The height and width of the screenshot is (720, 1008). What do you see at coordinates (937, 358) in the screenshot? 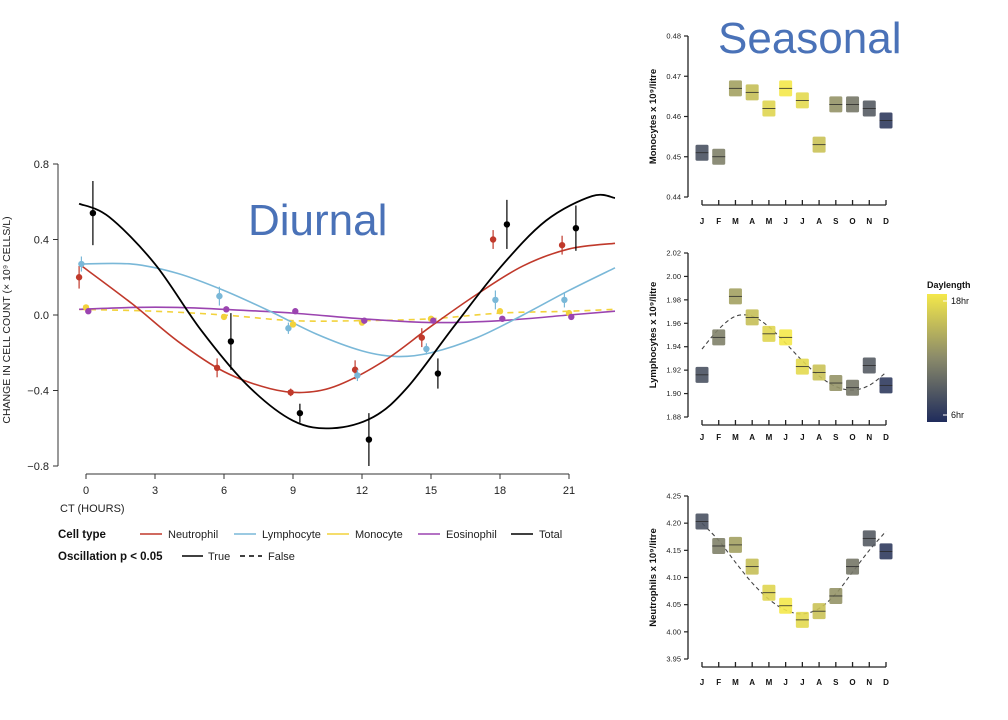
I see `daylength-gradient` at bounding box center [937, 358].